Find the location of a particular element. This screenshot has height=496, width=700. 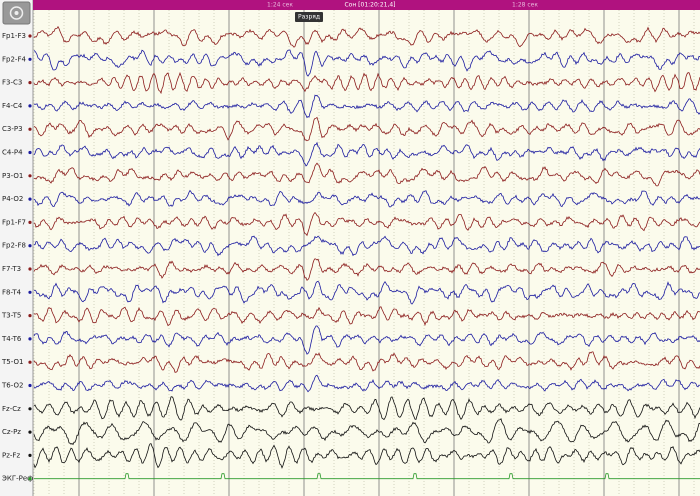

channel-label: C3-P3 is located at coordinates (12, 129).